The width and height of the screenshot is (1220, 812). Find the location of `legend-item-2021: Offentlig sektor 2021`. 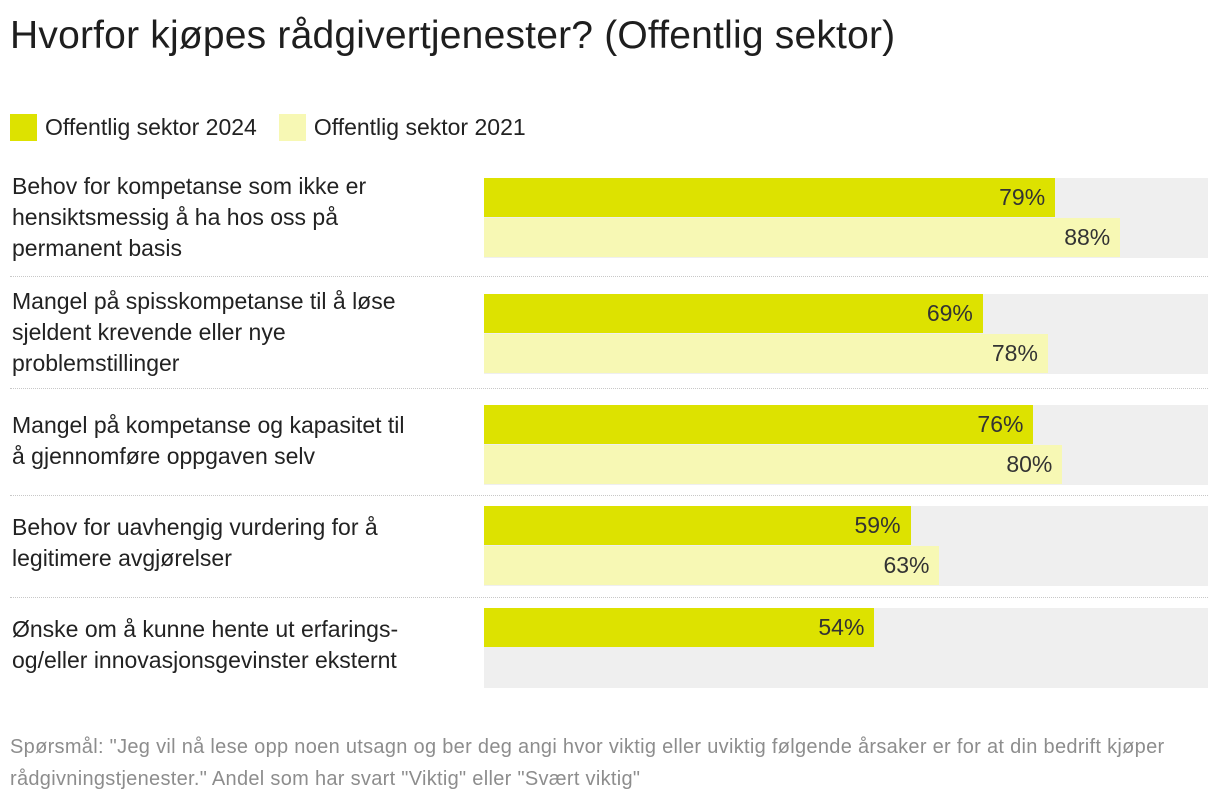

legend-item-2021: Offentlig sektor 2021 is located at coordinates (402, 127).